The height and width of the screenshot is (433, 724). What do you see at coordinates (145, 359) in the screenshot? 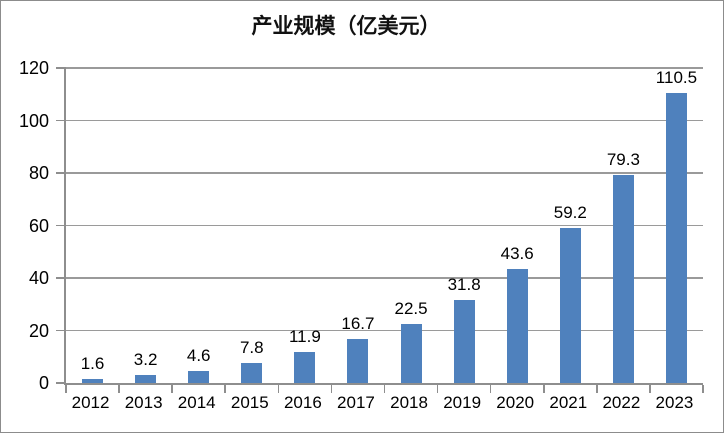
I see `bar-value-label-2013: 3.2` at bounding box center [145, 359].